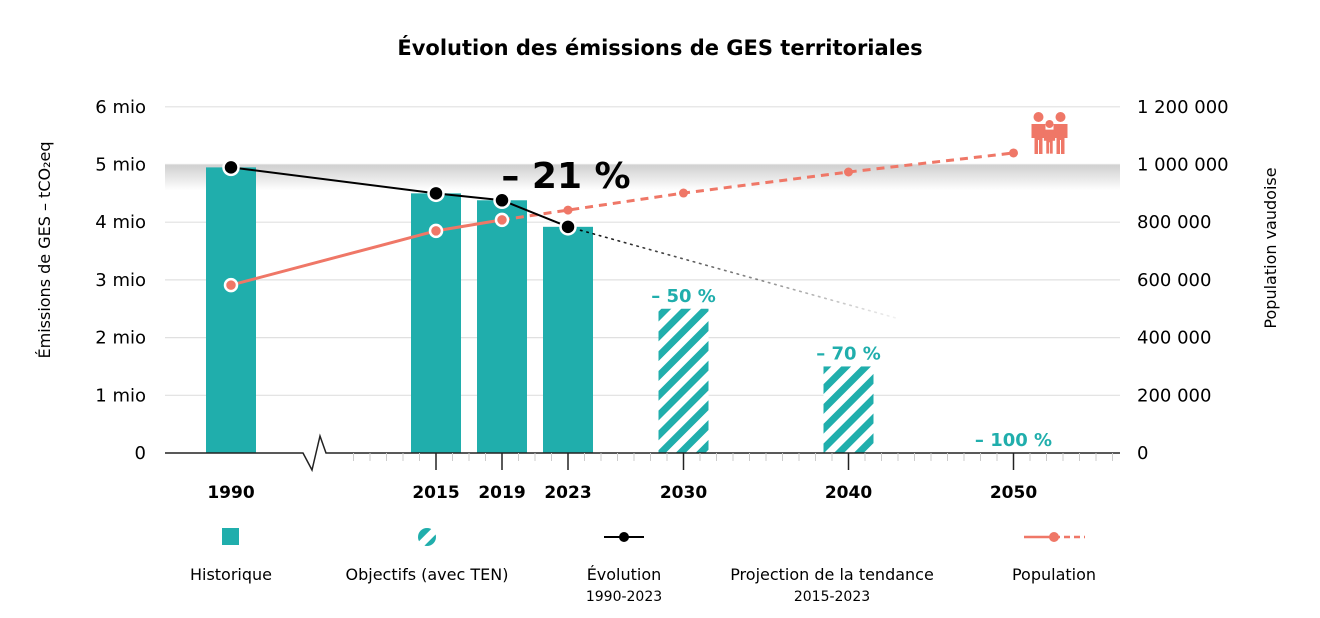 This screenshot has width=1320, height=618. I want to click on x-tick-label: 2040, so click(848, 493).